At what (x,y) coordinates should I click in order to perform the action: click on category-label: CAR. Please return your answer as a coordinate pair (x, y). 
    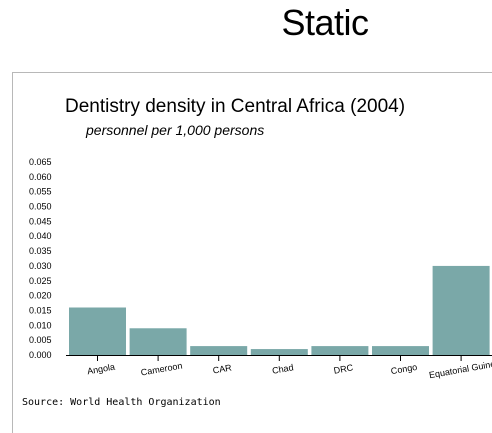
    Looking at the image, I should click on (222, 368).